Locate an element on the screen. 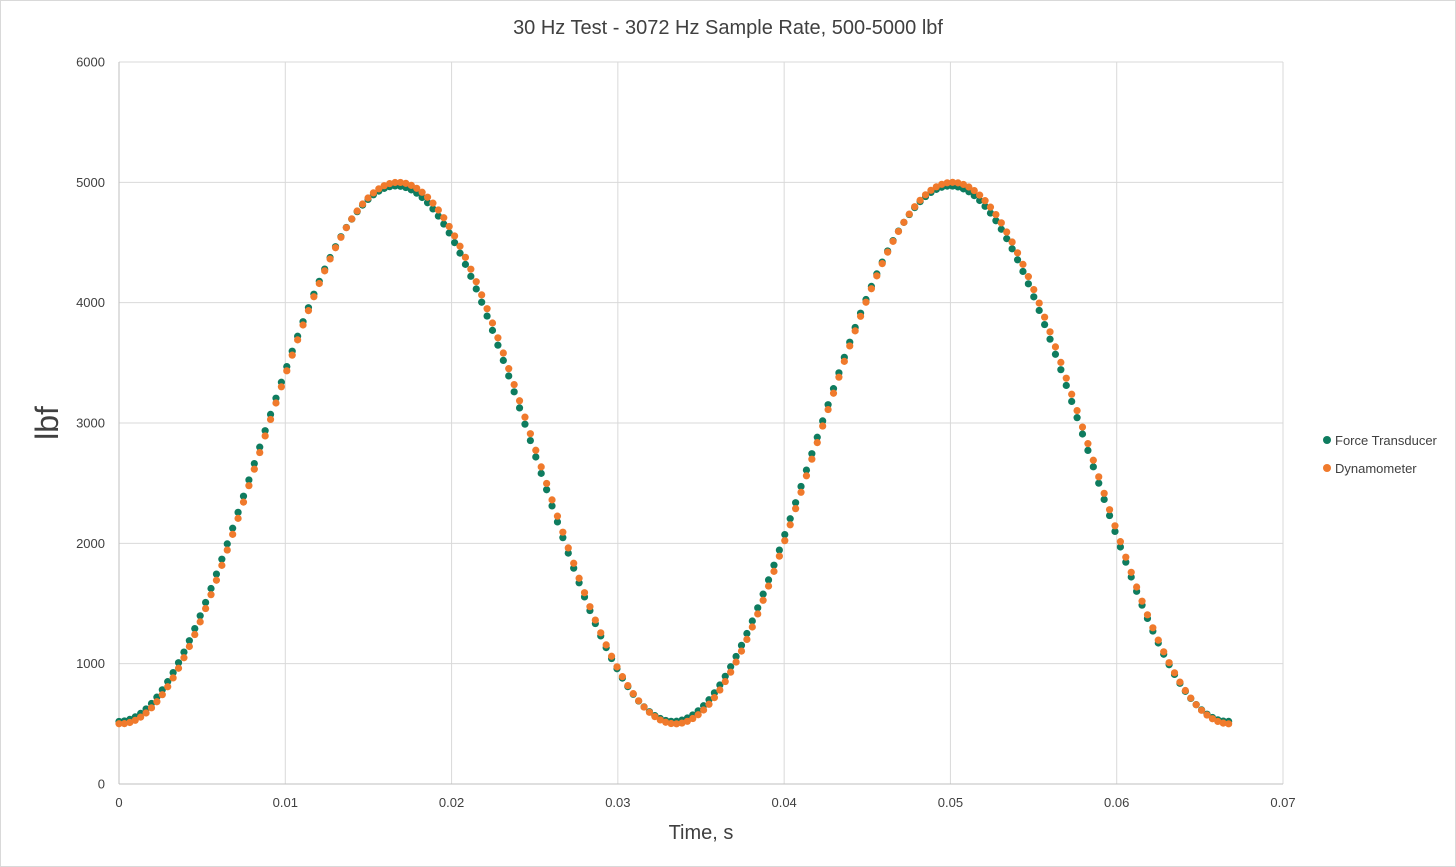 The width and height of the screenshot is (1456, 867). y-tick-label: 1000 is located at coordinates (90, 663).